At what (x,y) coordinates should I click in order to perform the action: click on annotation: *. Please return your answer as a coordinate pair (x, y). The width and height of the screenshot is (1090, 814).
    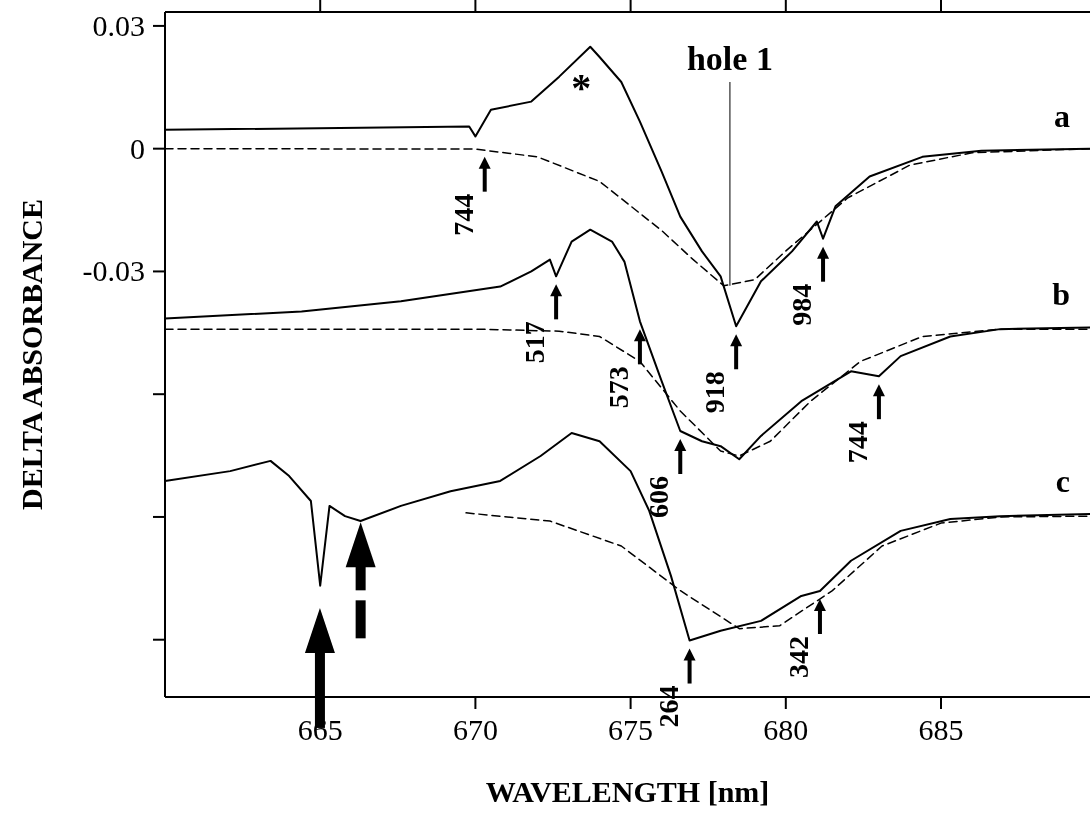
    Looking at the image, I should click on (581, 88).